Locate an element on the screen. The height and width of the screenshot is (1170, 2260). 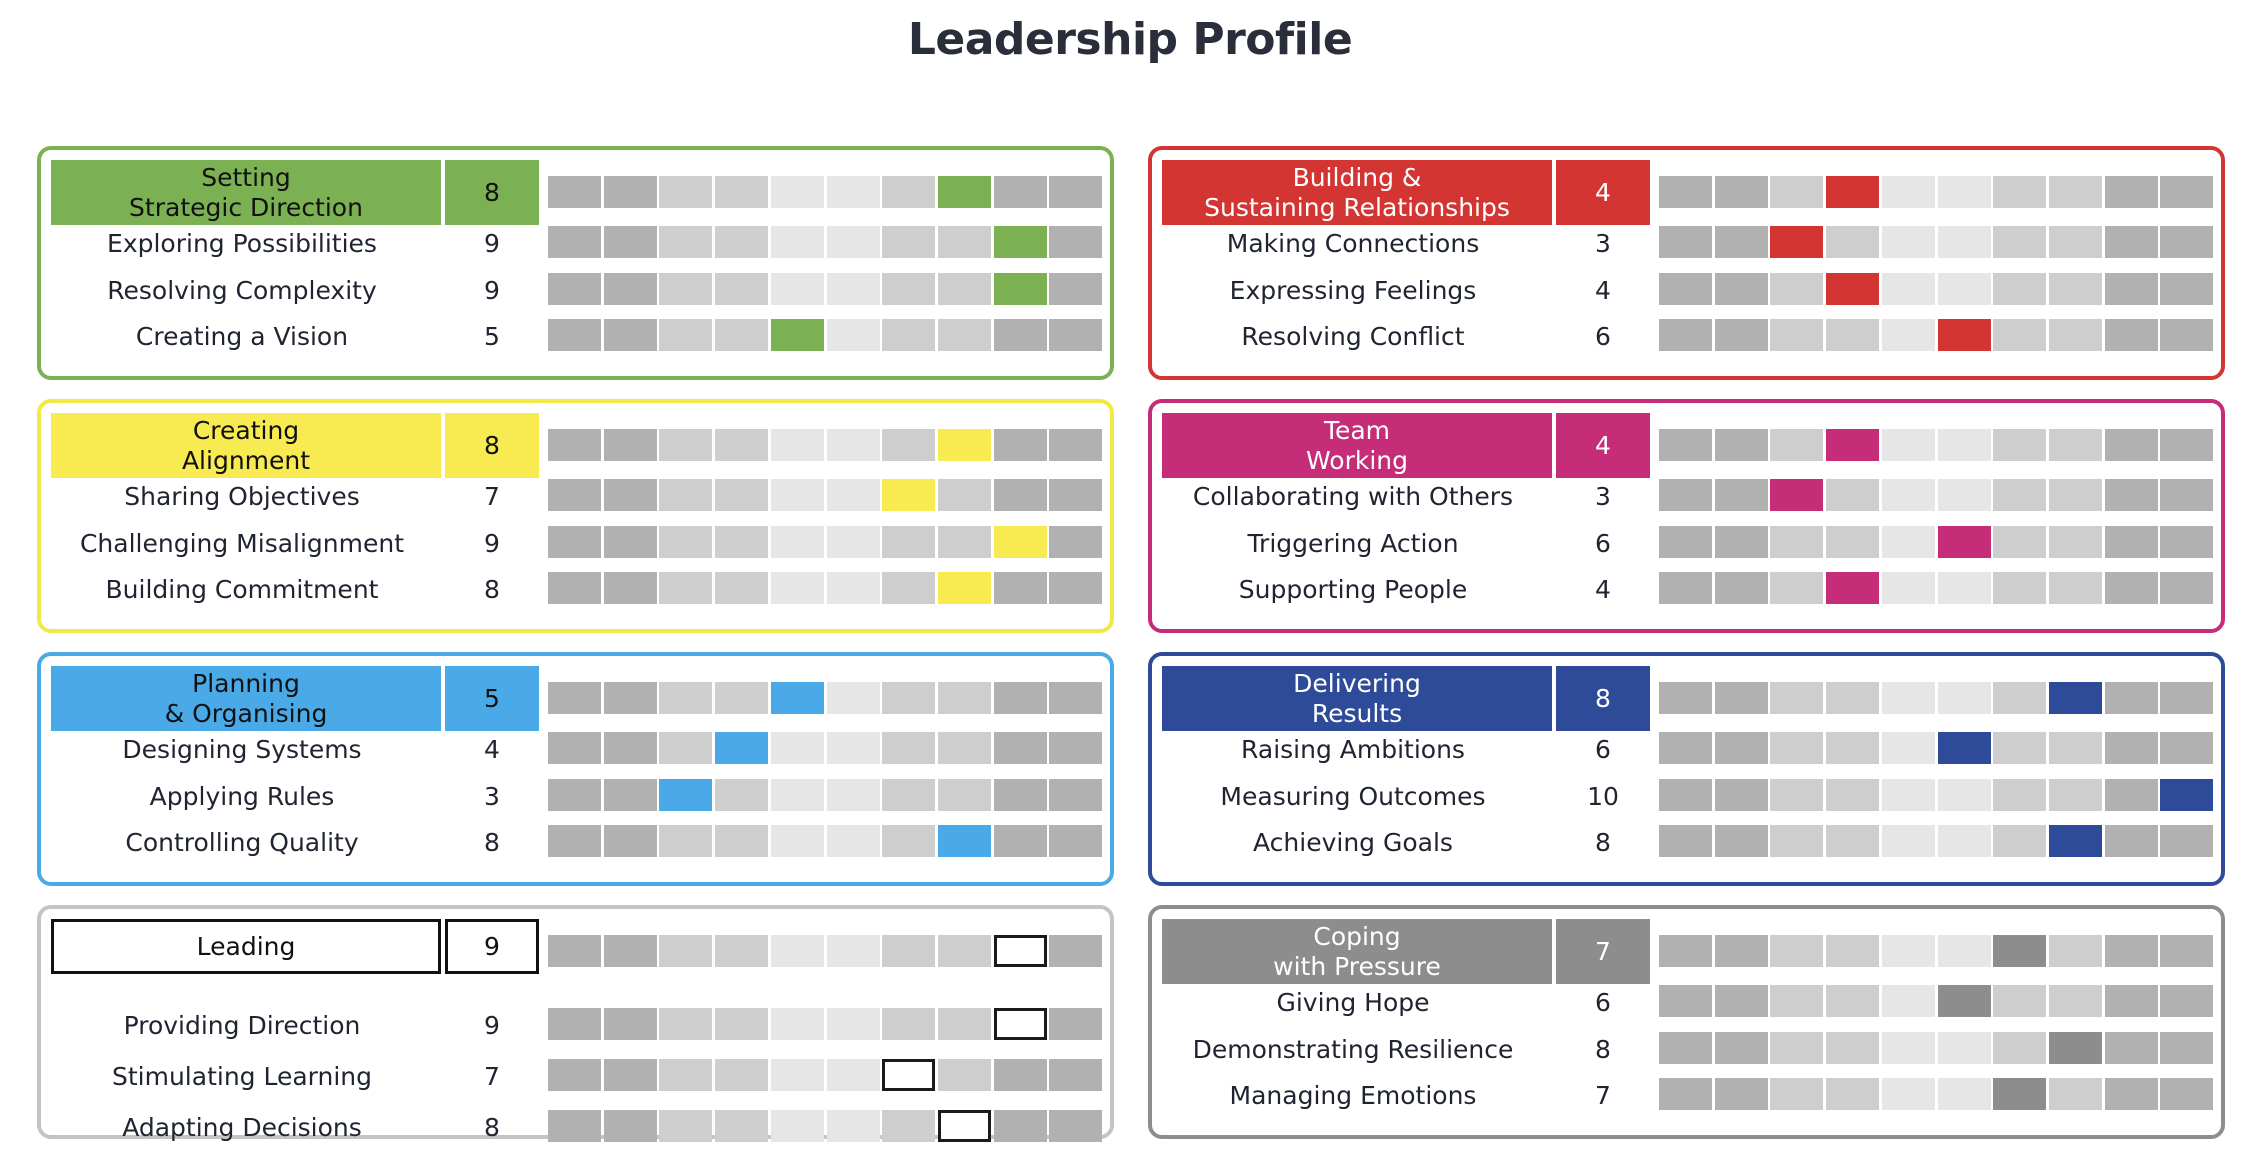
panel-4-row-1-score: 3 is located at coordinates (492, 796).